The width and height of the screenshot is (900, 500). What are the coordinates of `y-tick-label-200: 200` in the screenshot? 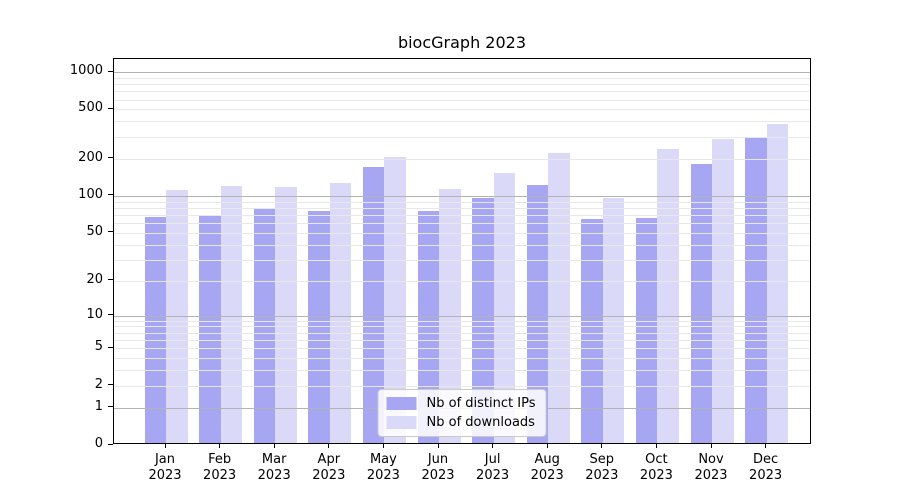 It's located at (90, 157).